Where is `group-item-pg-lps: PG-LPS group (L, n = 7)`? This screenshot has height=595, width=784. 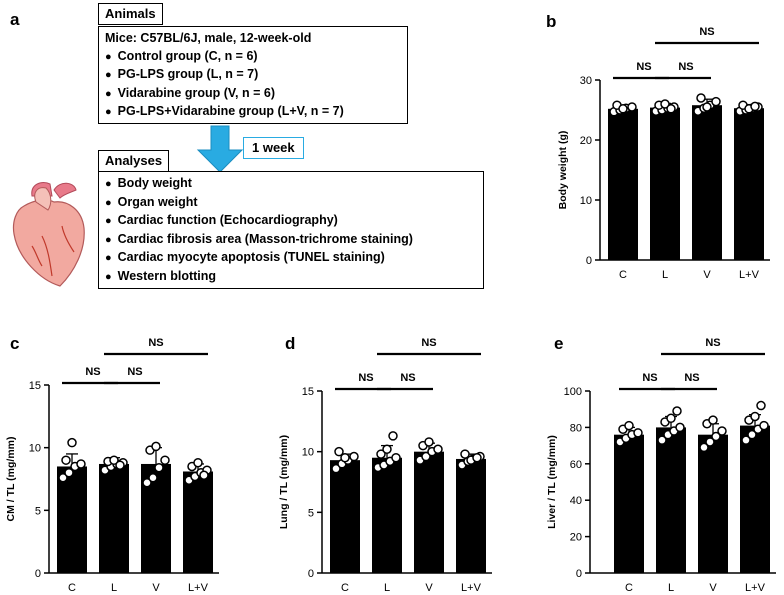
group-item-pg-lps: PG-LPS group (L, n = 7) is located at coordinates (253, 75).